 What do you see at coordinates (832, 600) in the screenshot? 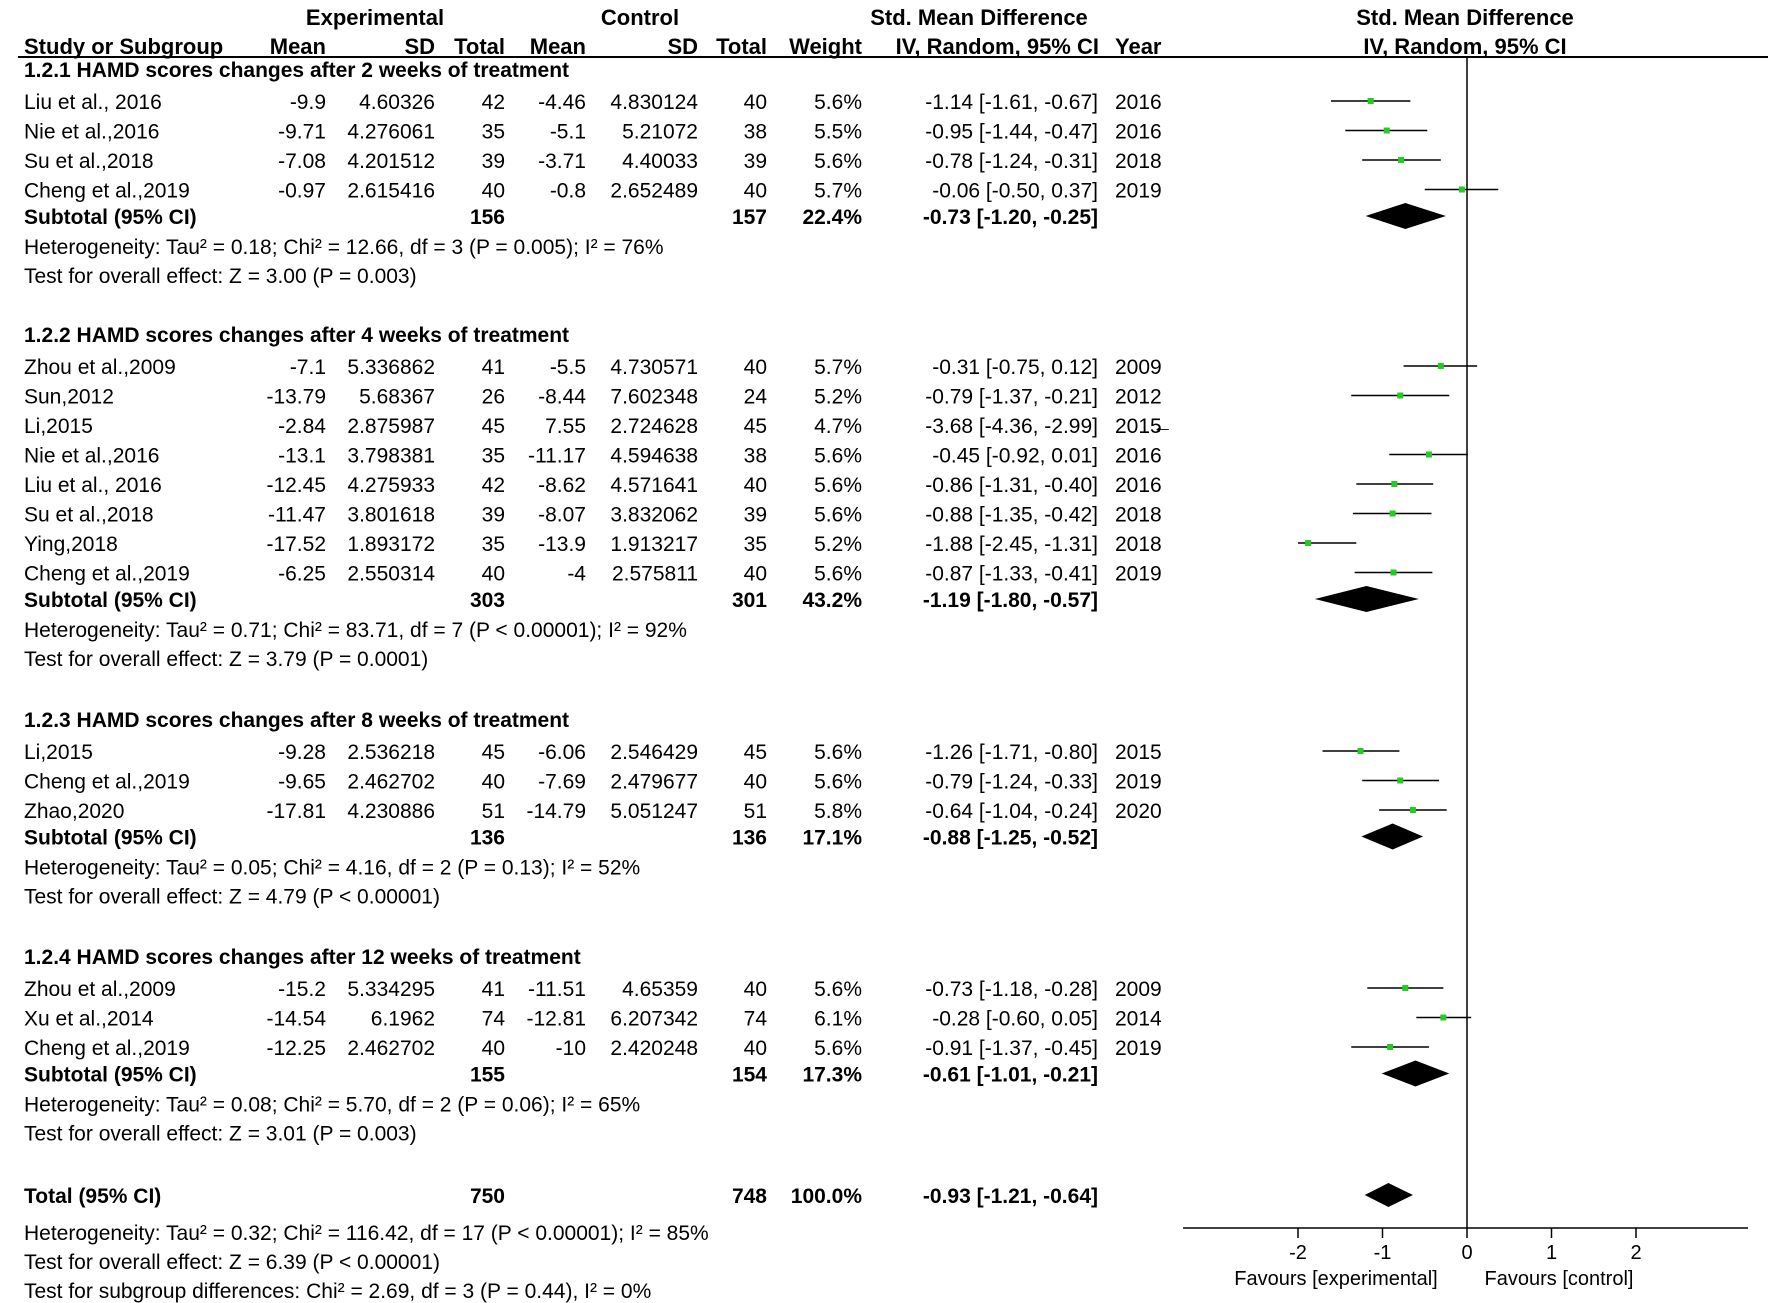
I see `subtotal-weight: 43.2%` at bounding box center [832, 600].